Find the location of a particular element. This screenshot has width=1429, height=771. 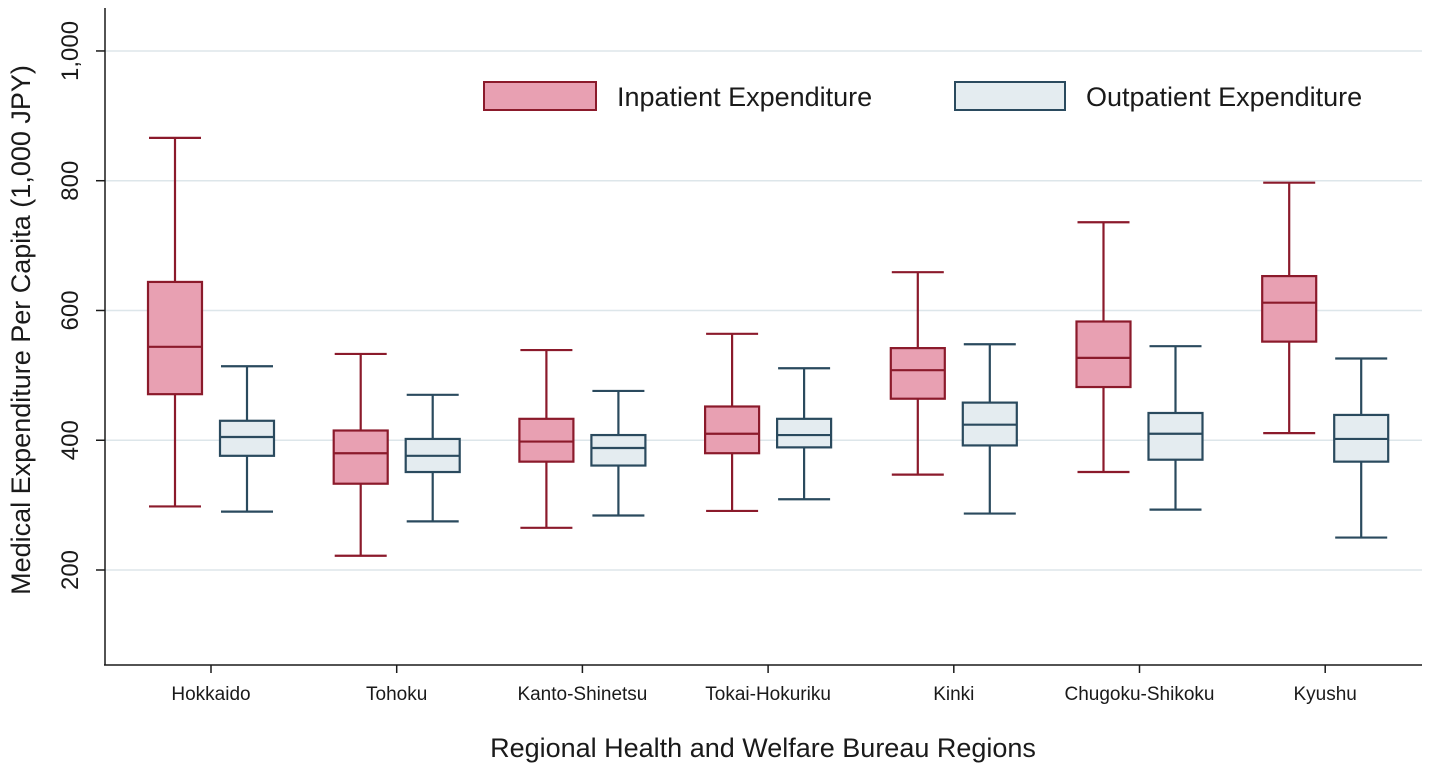

inpatient-box-tohoku is located at coordinates (360, 454).